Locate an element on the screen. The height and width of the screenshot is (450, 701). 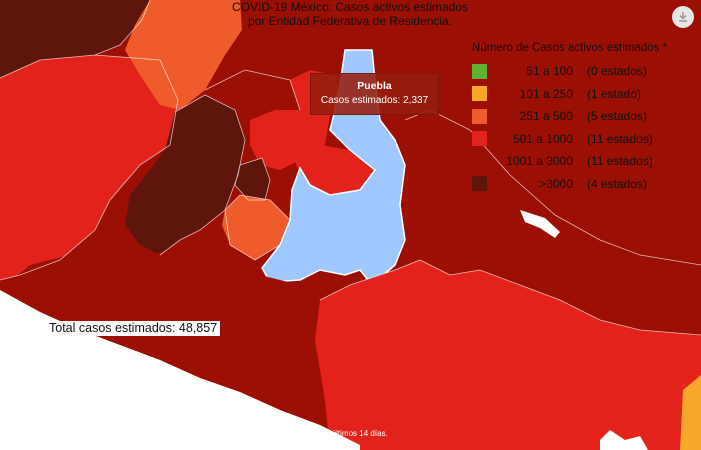
legend-item: >3000 (4 estados) is located at coordinates (584, 184).